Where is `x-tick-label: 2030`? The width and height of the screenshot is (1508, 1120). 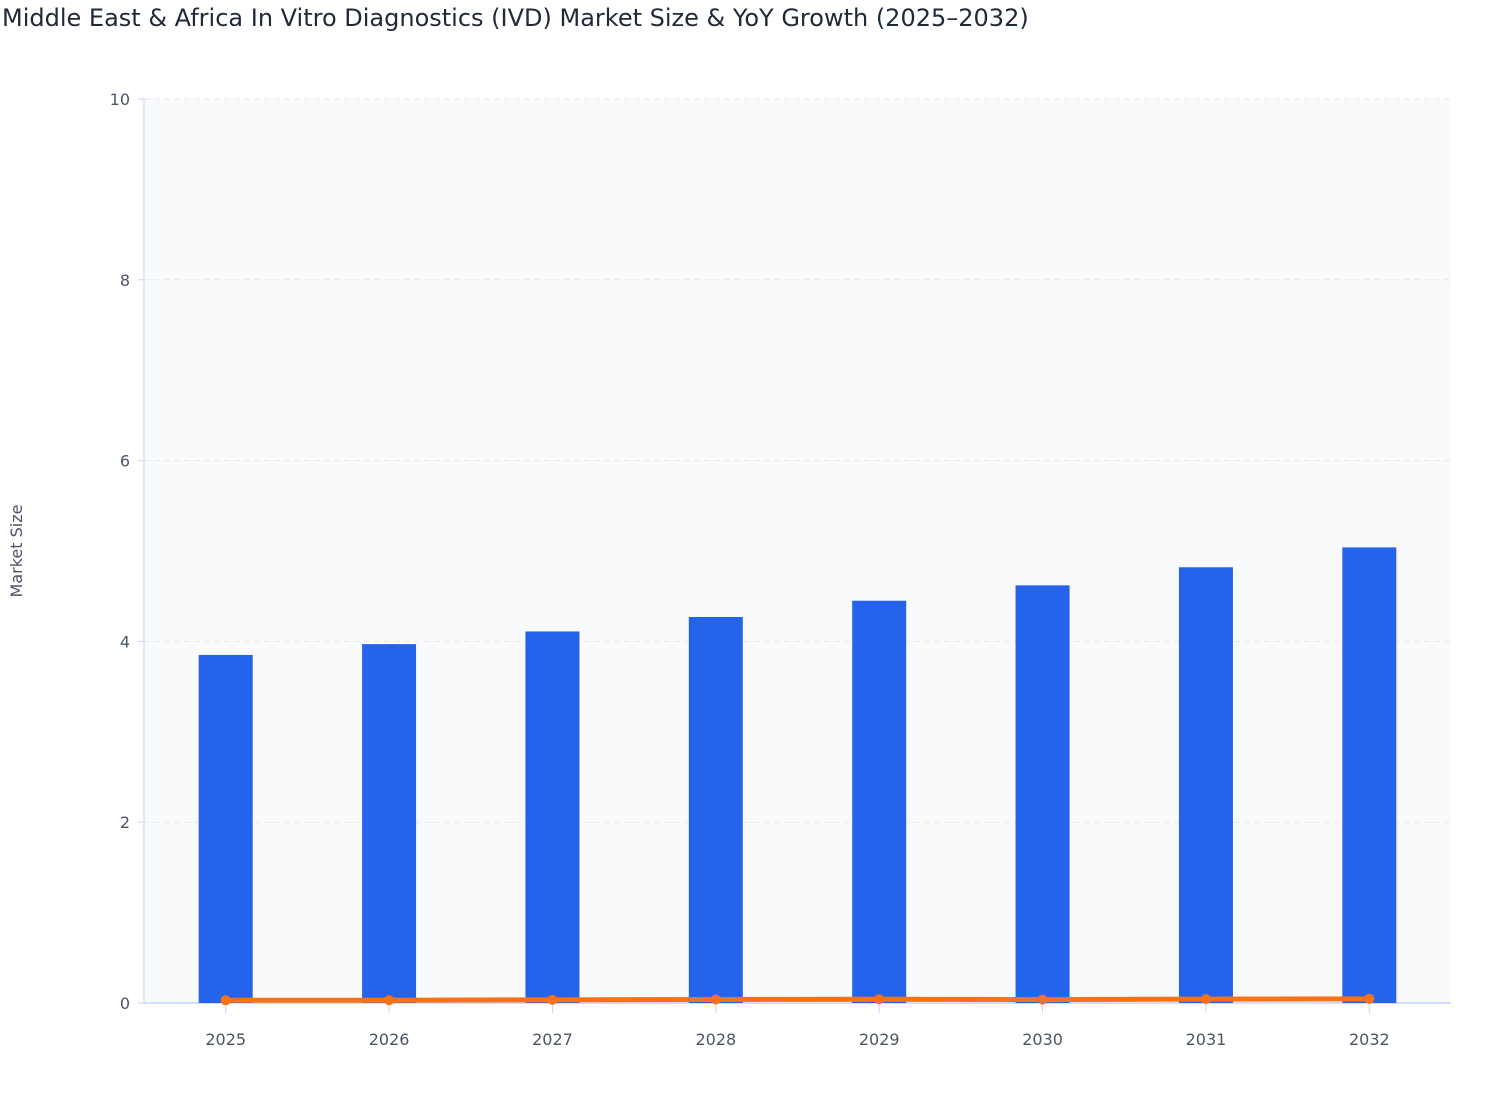 x-tick-label: 2030 is located at coordinates (1042, 1039).